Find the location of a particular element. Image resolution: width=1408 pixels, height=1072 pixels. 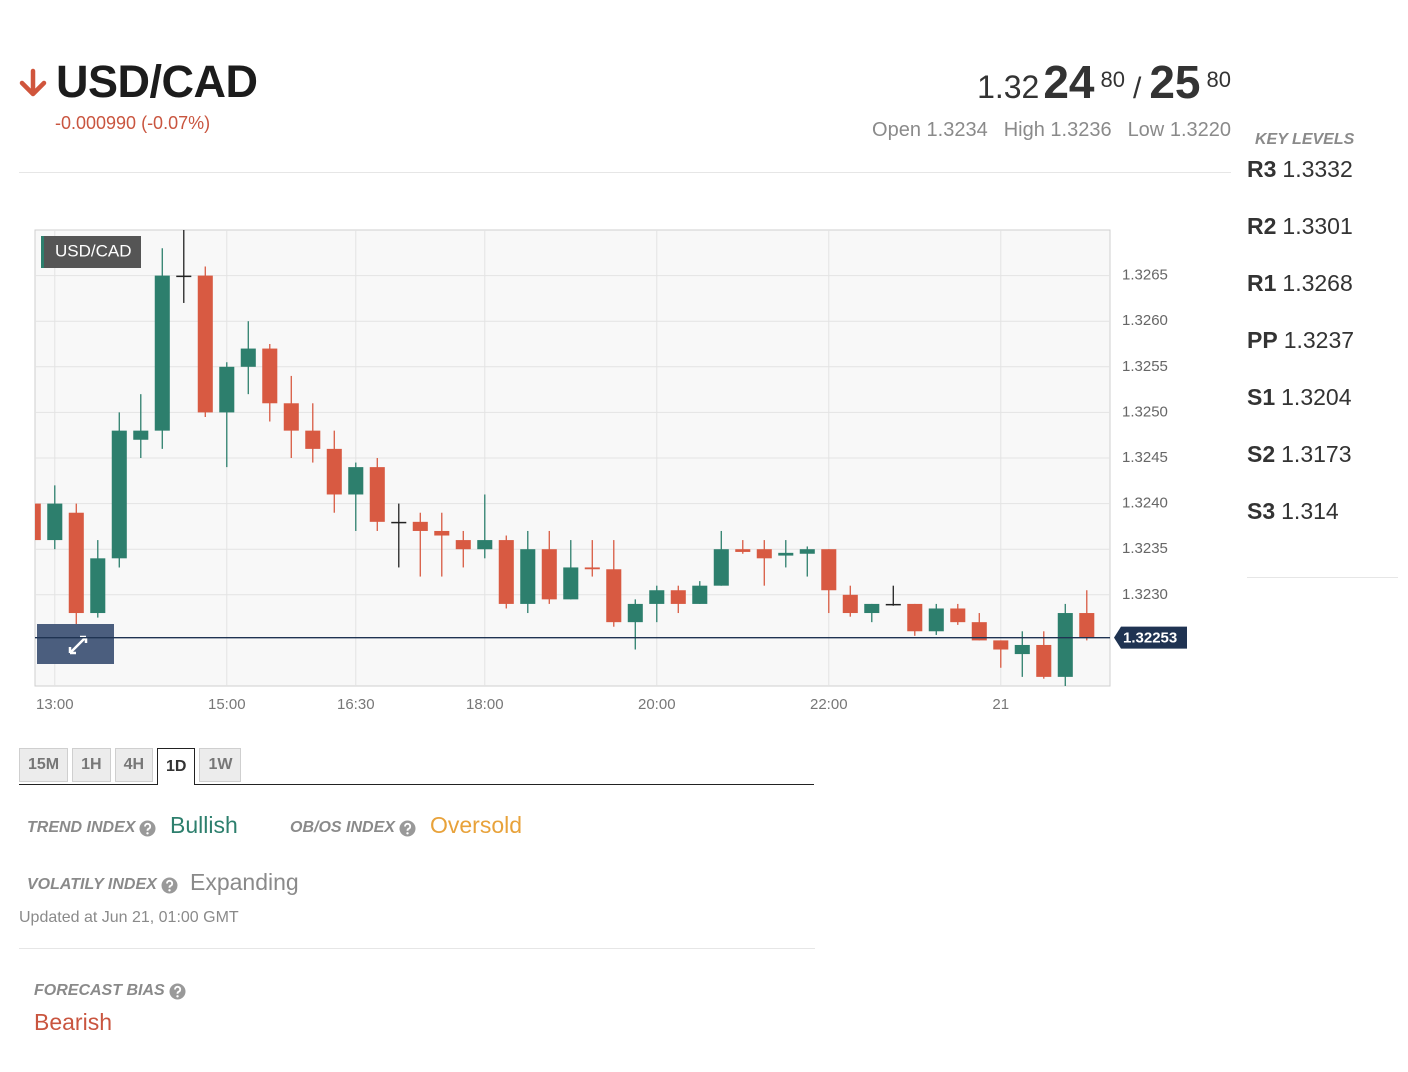

indicator-value: Oversold is located at coordinates (476, 825).